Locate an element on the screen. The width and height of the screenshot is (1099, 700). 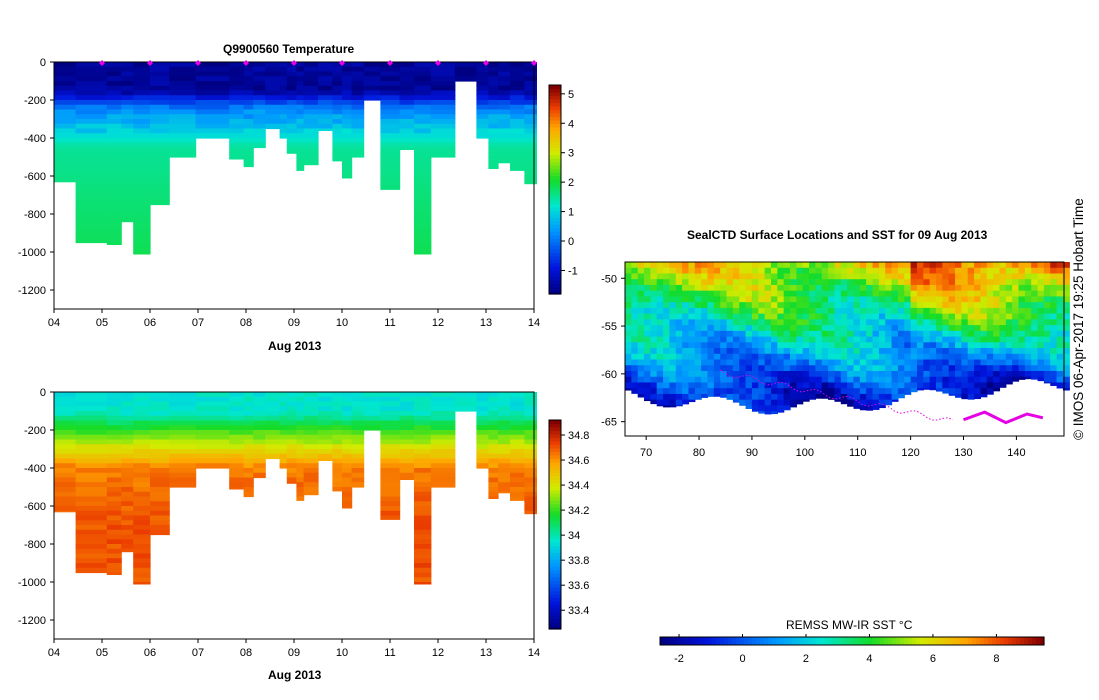
y-tick-label: -600 is located at coordinates (35, 507).